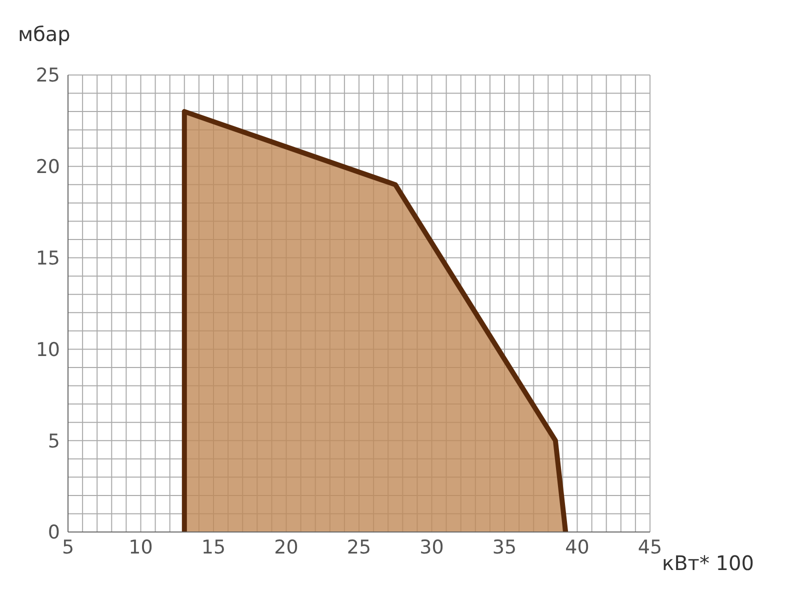 The image size is (785, 600). Describe the element at coordinates (48, 349) in the screenshot. I see `y-tick-label: 10` at that location.